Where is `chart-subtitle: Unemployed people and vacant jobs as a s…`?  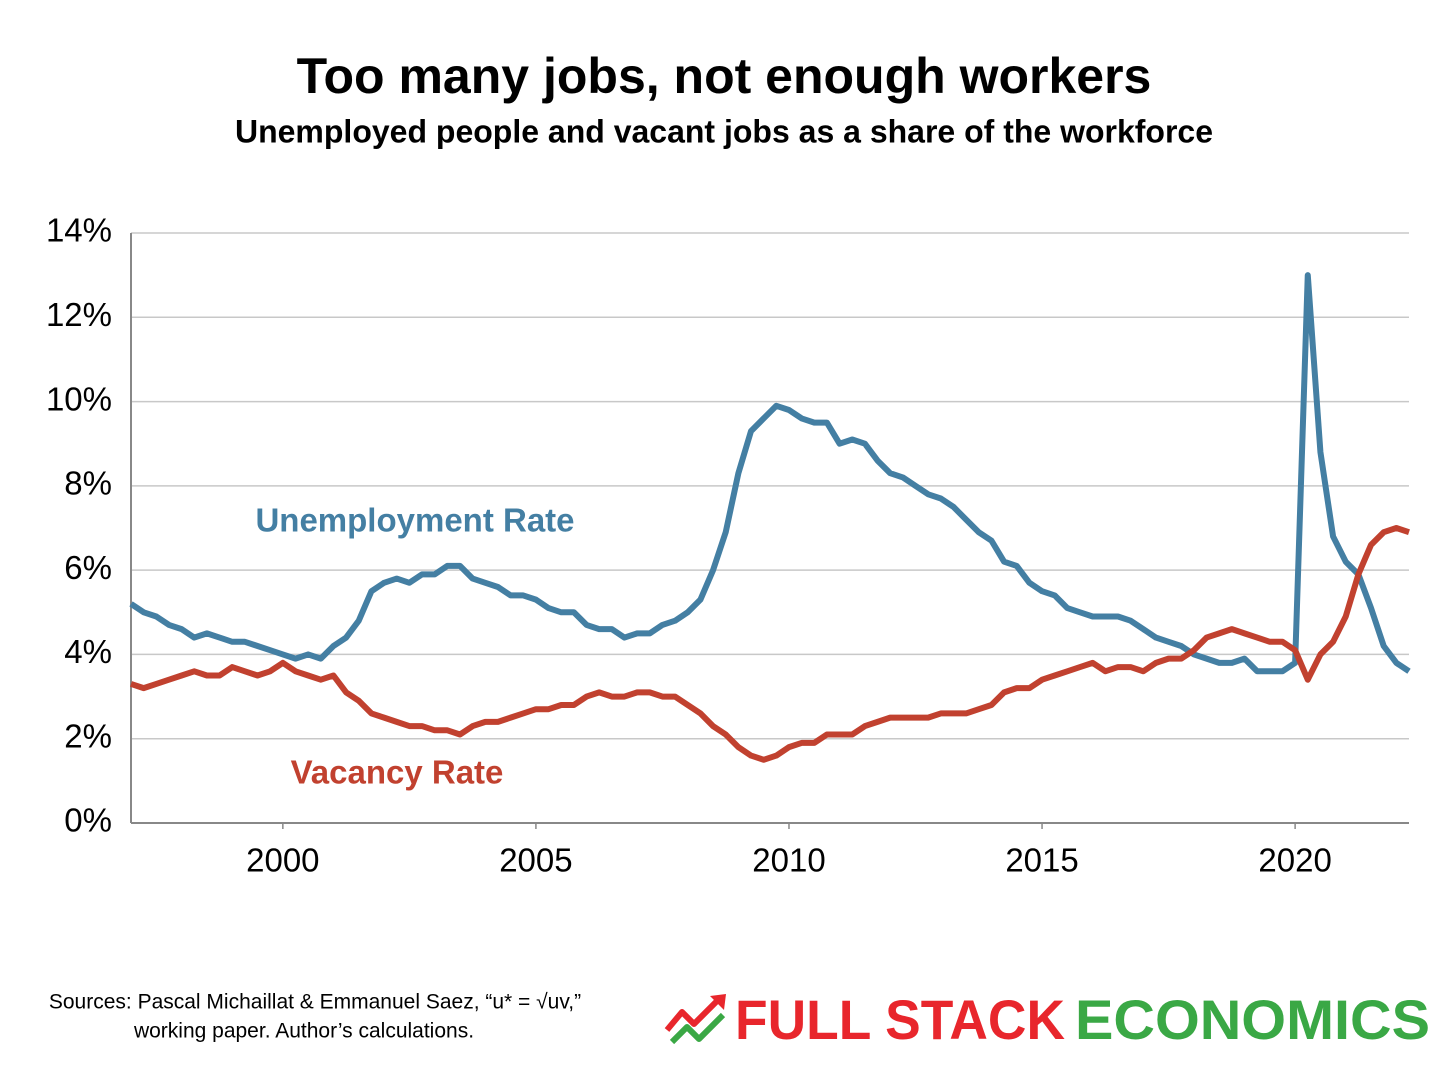 chart-subtitle: Unemployed people and vacant jobs as a s… is located at coordinates (724, 131).